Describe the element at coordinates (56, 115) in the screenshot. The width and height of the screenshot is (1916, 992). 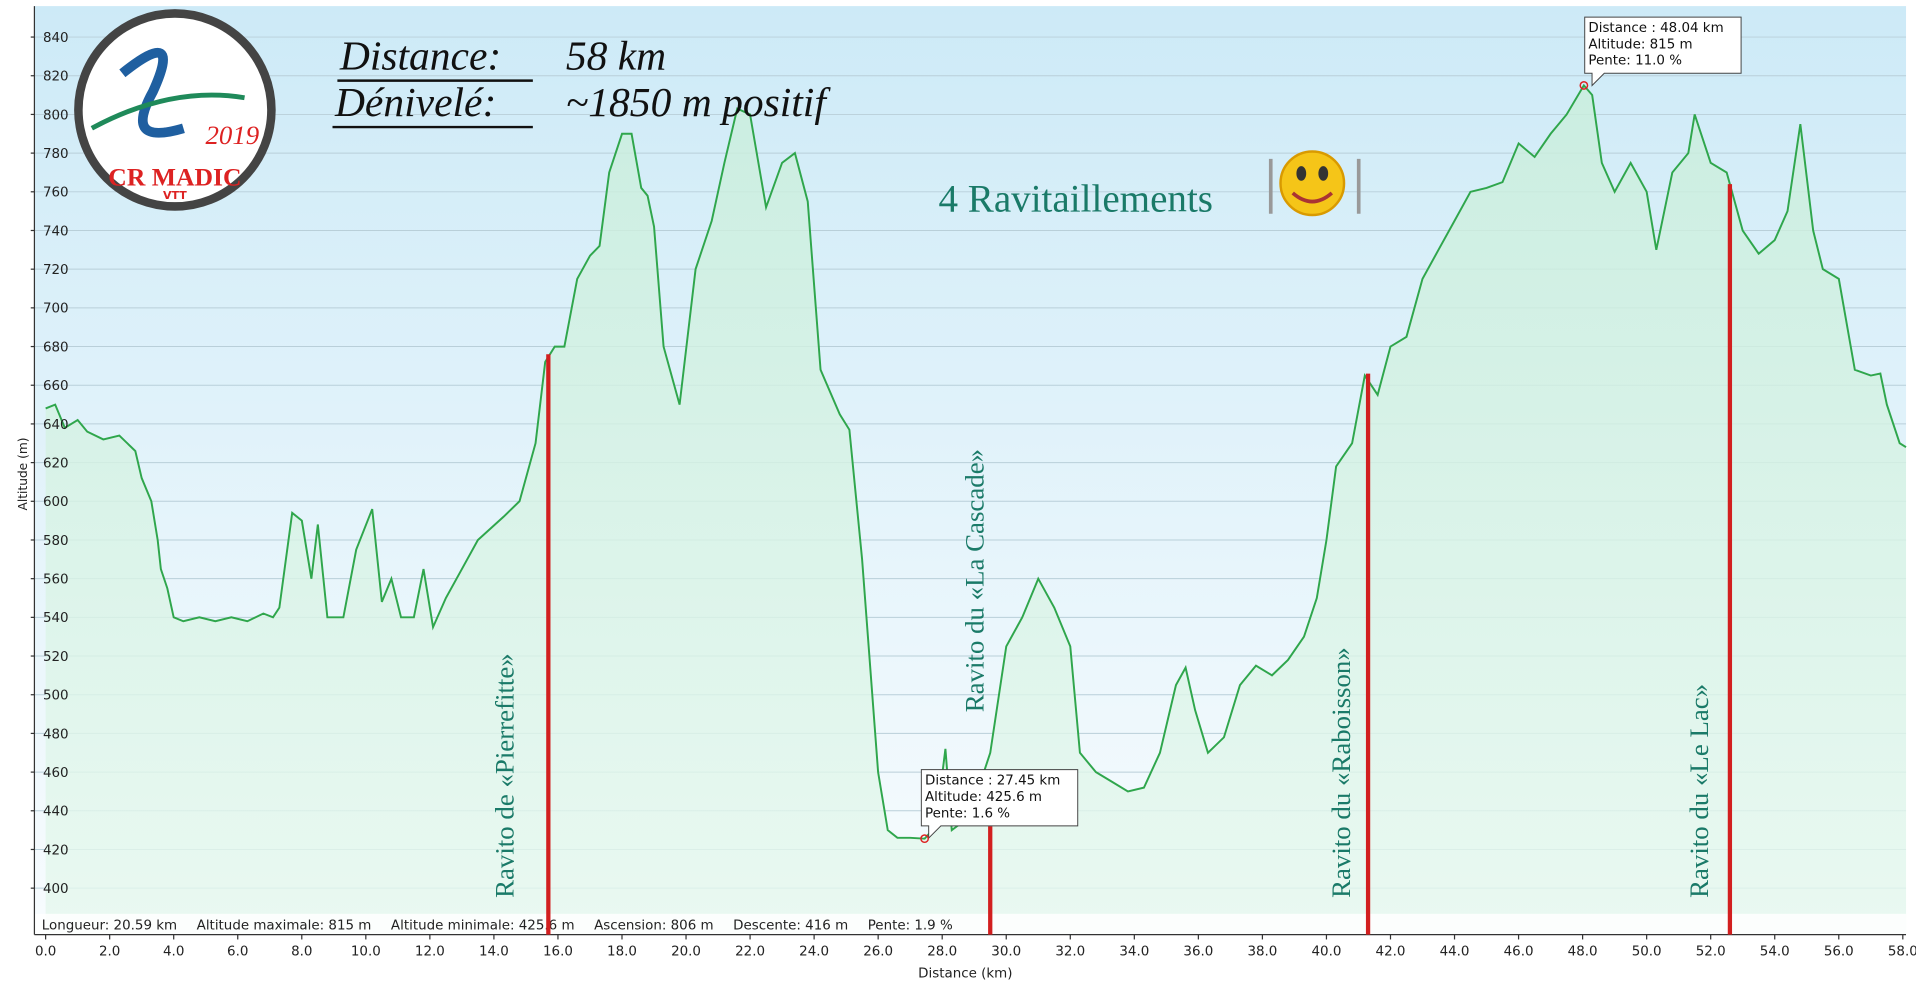
I see `y-tick-label: 800` at that location.